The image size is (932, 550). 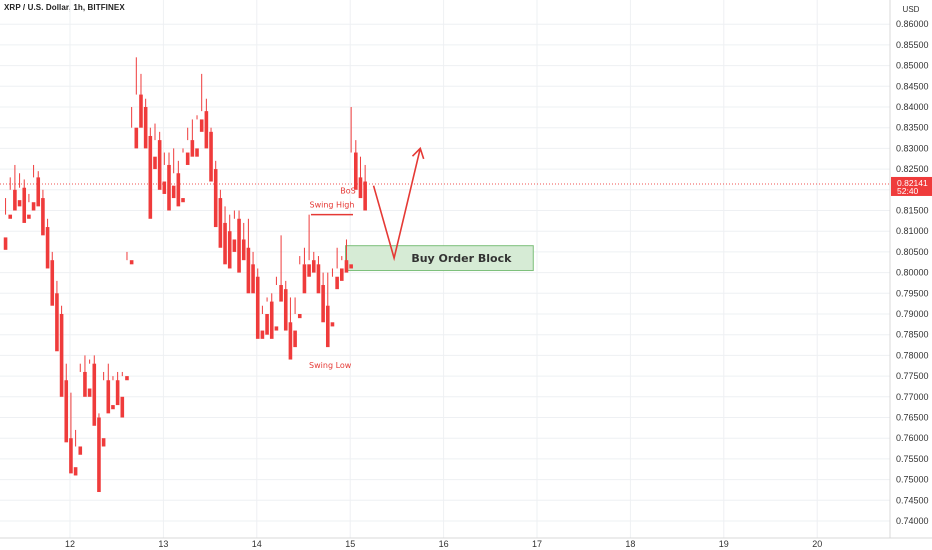 What do you see at coordinates (911, 275) in the screenshot?
I see `price-axis-bg` at bounding box center [911, 275].